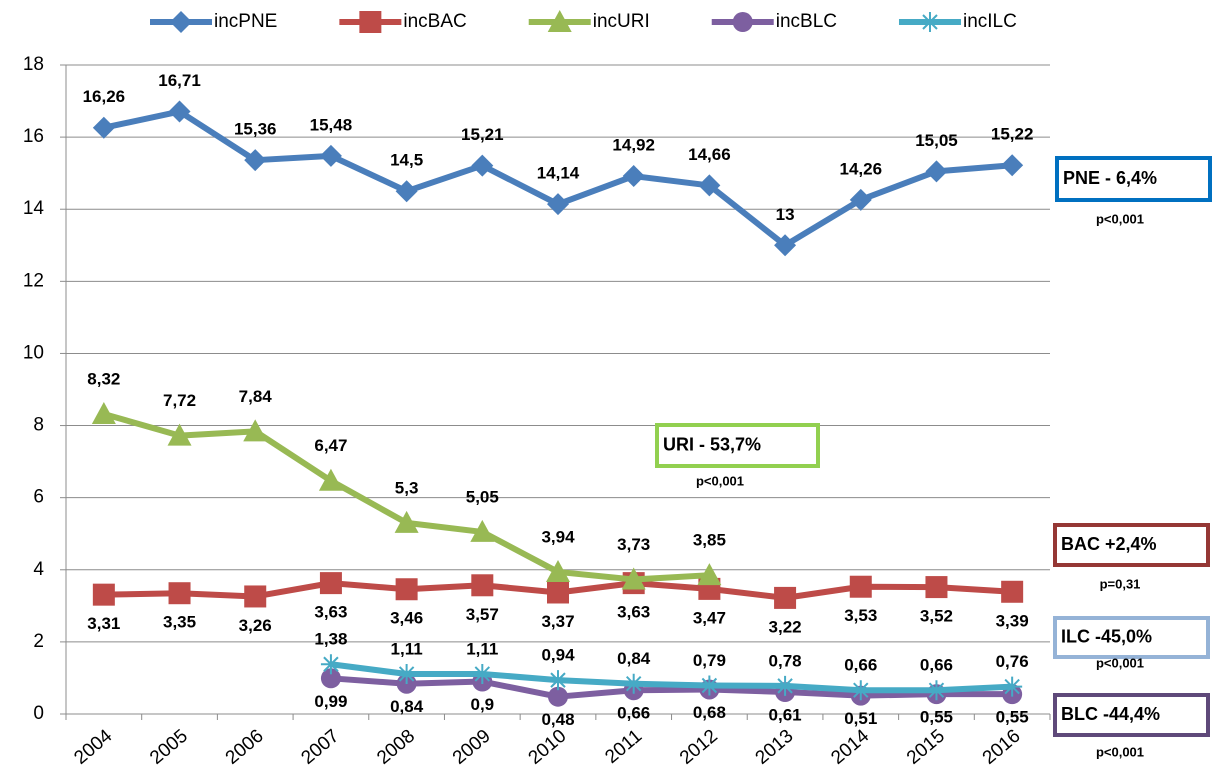  What do you see at coordinates (103, 379) in the screenshot?
I see `data-label: 8,32` at bounding box center [103, 379].